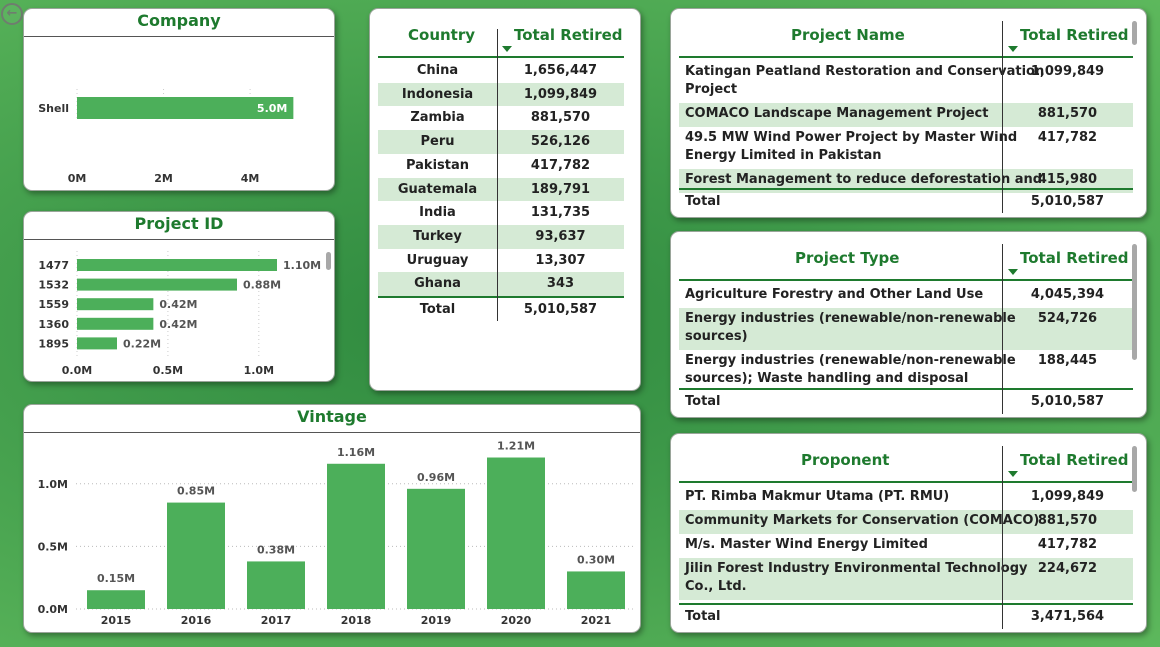  What do you see at coordinates (501, 71) in the screenshot?
I see `table-row: China 1,656,447` at bounding box center [501, 71].